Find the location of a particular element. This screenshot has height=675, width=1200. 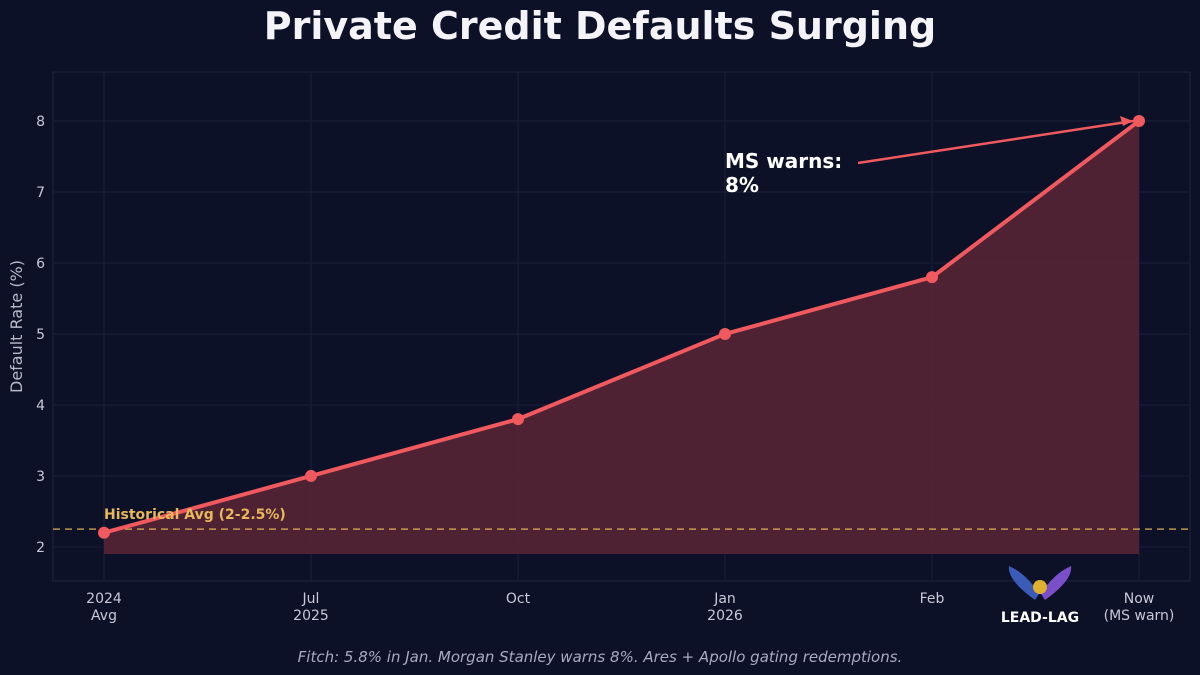

logo-wing-right is located at coordinates (1056, 583).